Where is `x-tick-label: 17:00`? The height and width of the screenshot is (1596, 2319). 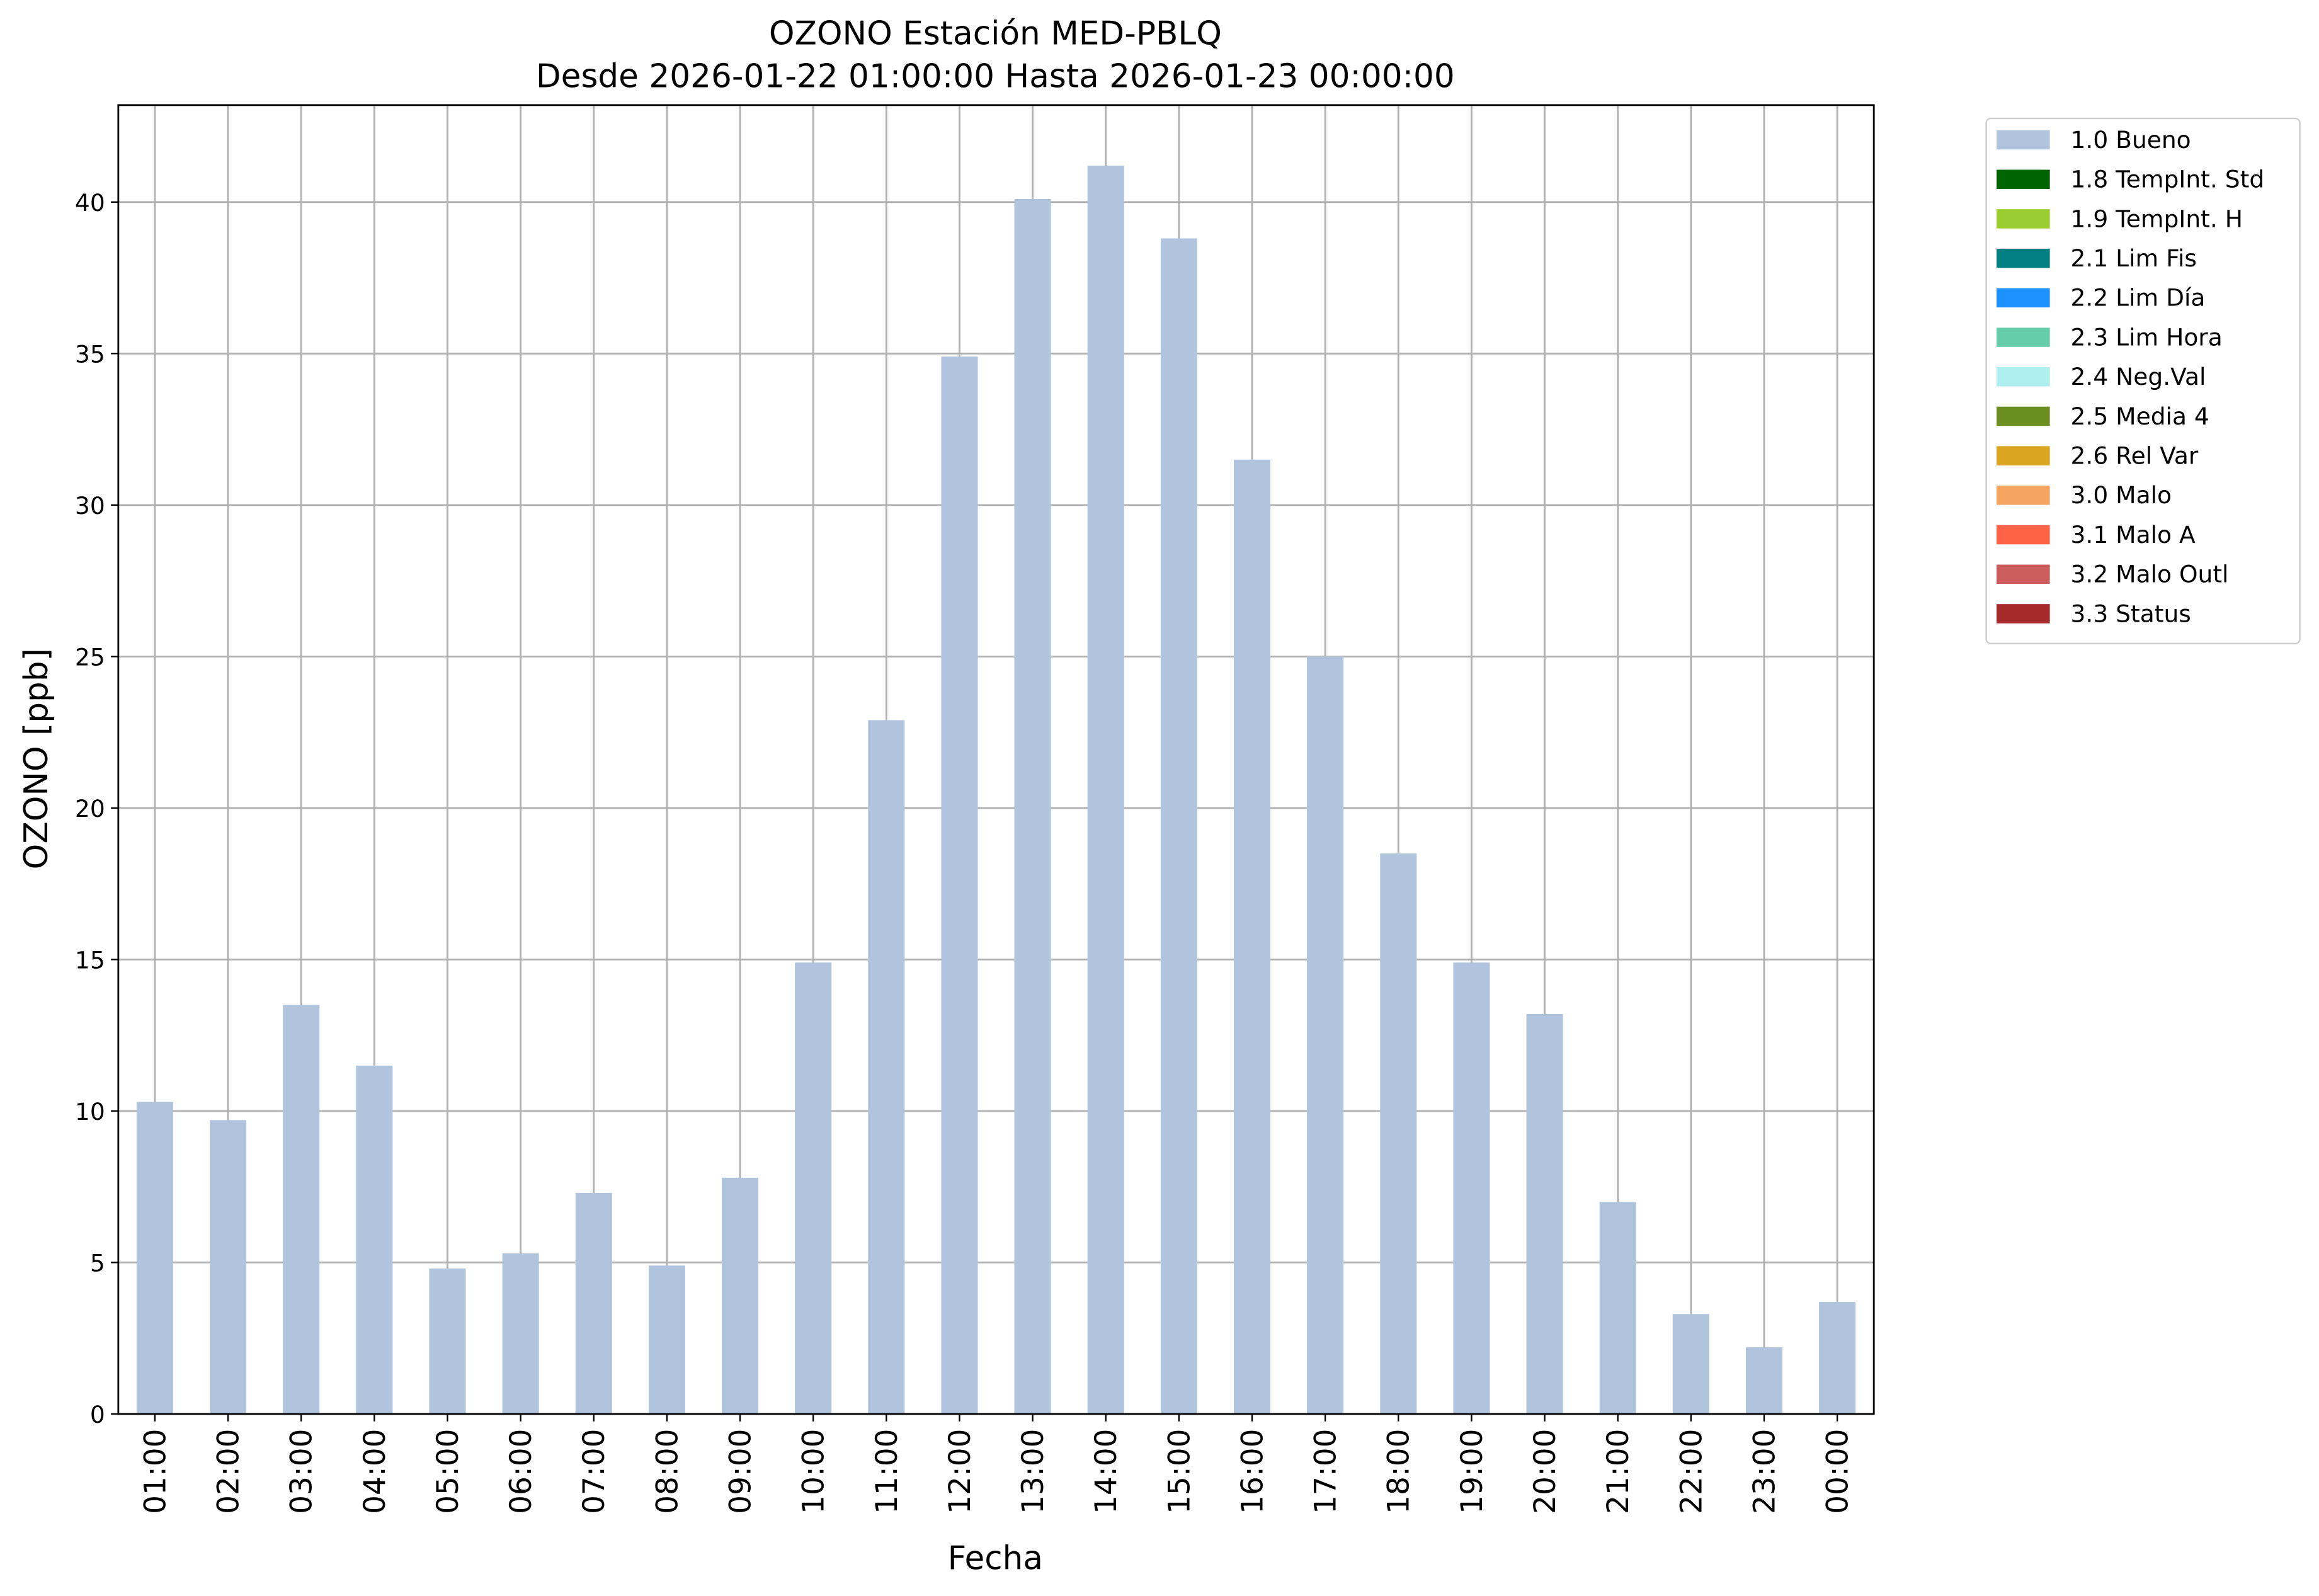
x-tick-label: 17:00 is located at coordinates (1326, 1471).